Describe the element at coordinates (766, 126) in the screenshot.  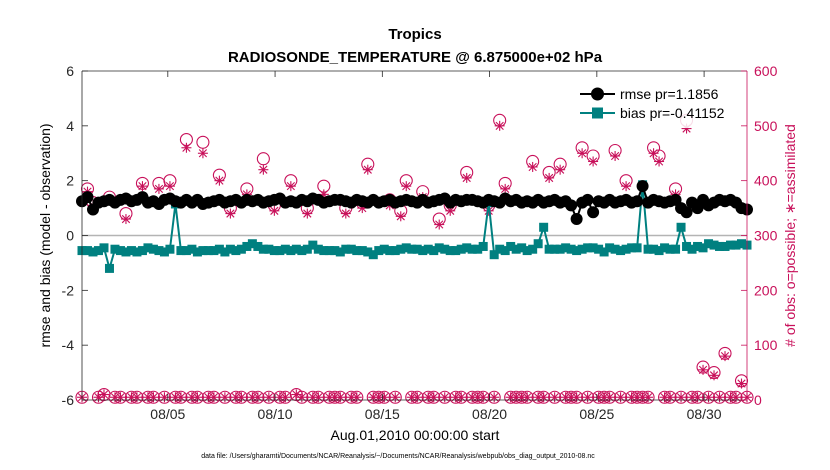
I see `y2-tick-label: 500` at that location.